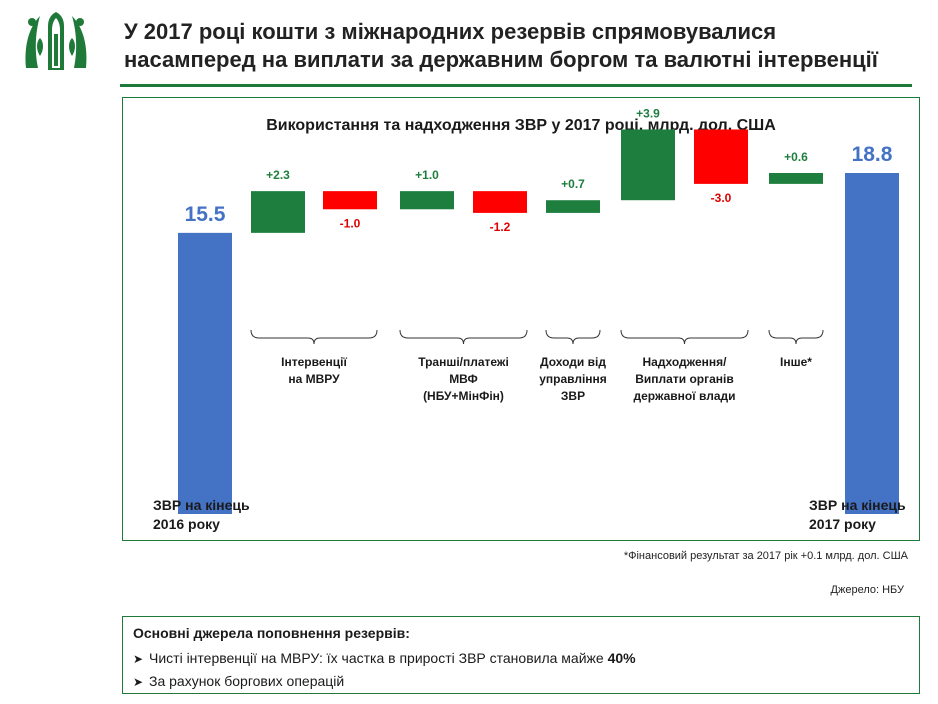 This screenshot has width=938, height=704. I want to click on bar-value-label: -1.0, so click(350, 223).